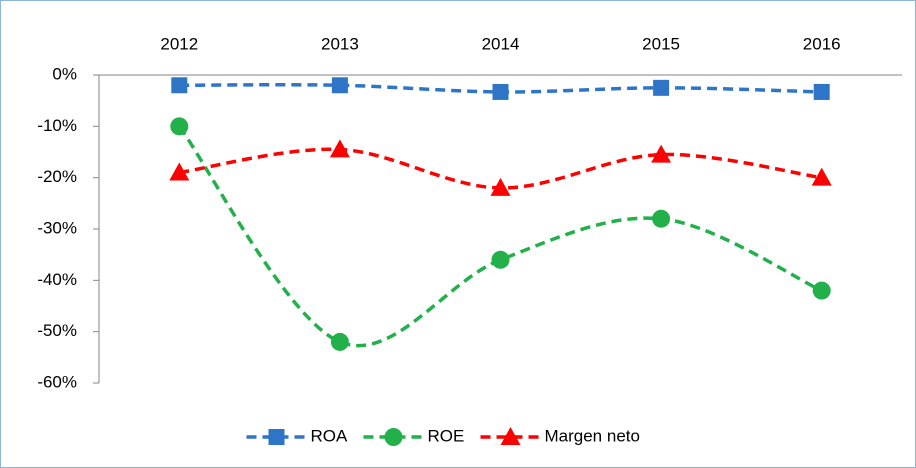  What do you see at coordinates (57, 381) in the screenshot?
I see `y-tick-label: -60%` at bounding box center [57, 381].